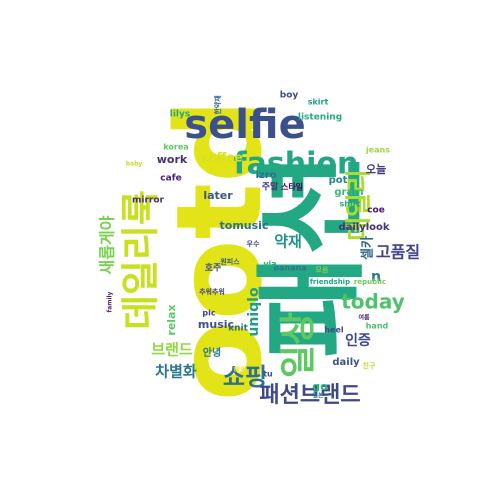  I want to click on word-coffee: coffee, so click(221, 158).